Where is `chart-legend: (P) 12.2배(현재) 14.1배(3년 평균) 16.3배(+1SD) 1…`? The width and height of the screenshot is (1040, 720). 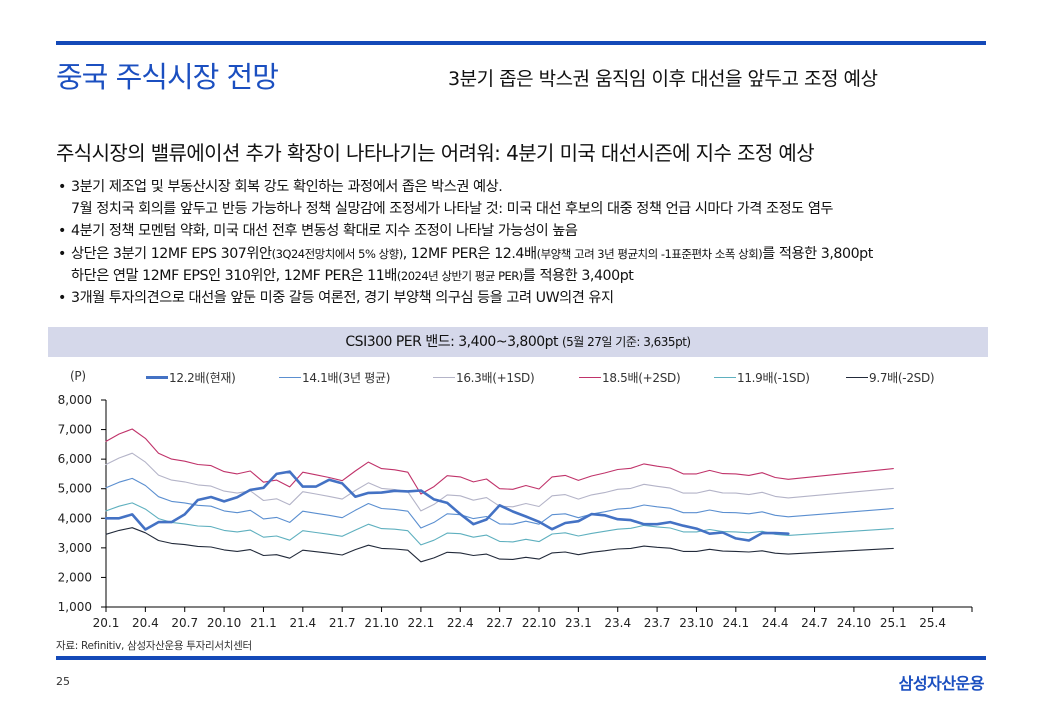
chart-legend: (P) 12.2배(현재) 14.1배(3년 평균) 16.3배(+1SD) 1… is located at coordinates (520, 378).